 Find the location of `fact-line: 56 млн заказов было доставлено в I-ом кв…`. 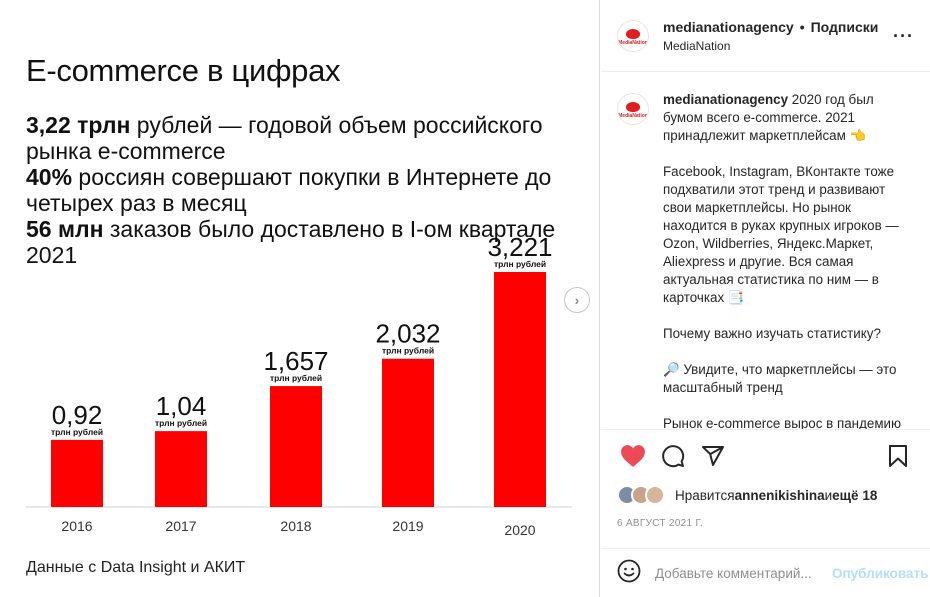

fact-line: 56 млн заказов было доставлено в I-ом кв… is located at coordinates (312, 242).